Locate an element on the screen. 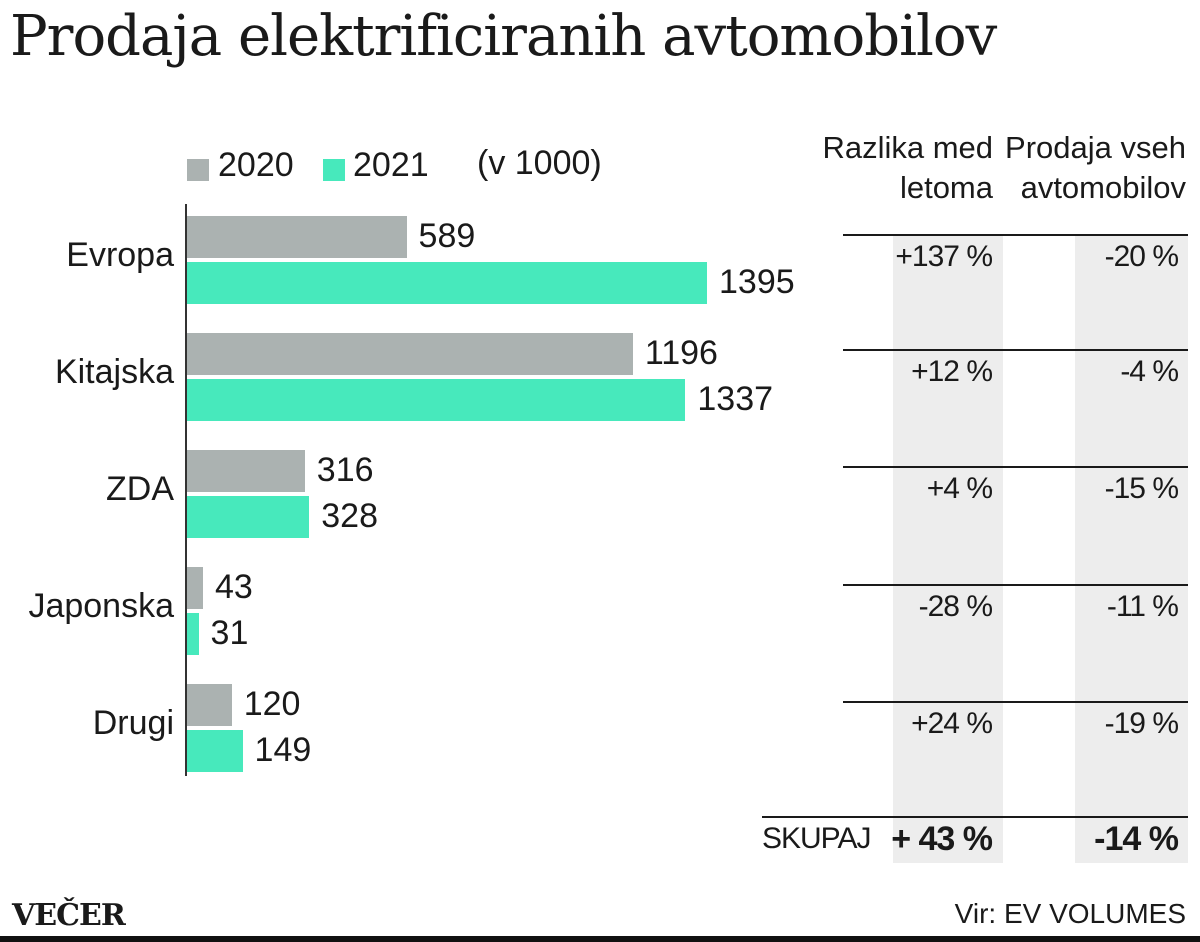 The width and height of the screenshot is (1200, 942). bar-2021-kitajska is located at coordinates (436, 400).